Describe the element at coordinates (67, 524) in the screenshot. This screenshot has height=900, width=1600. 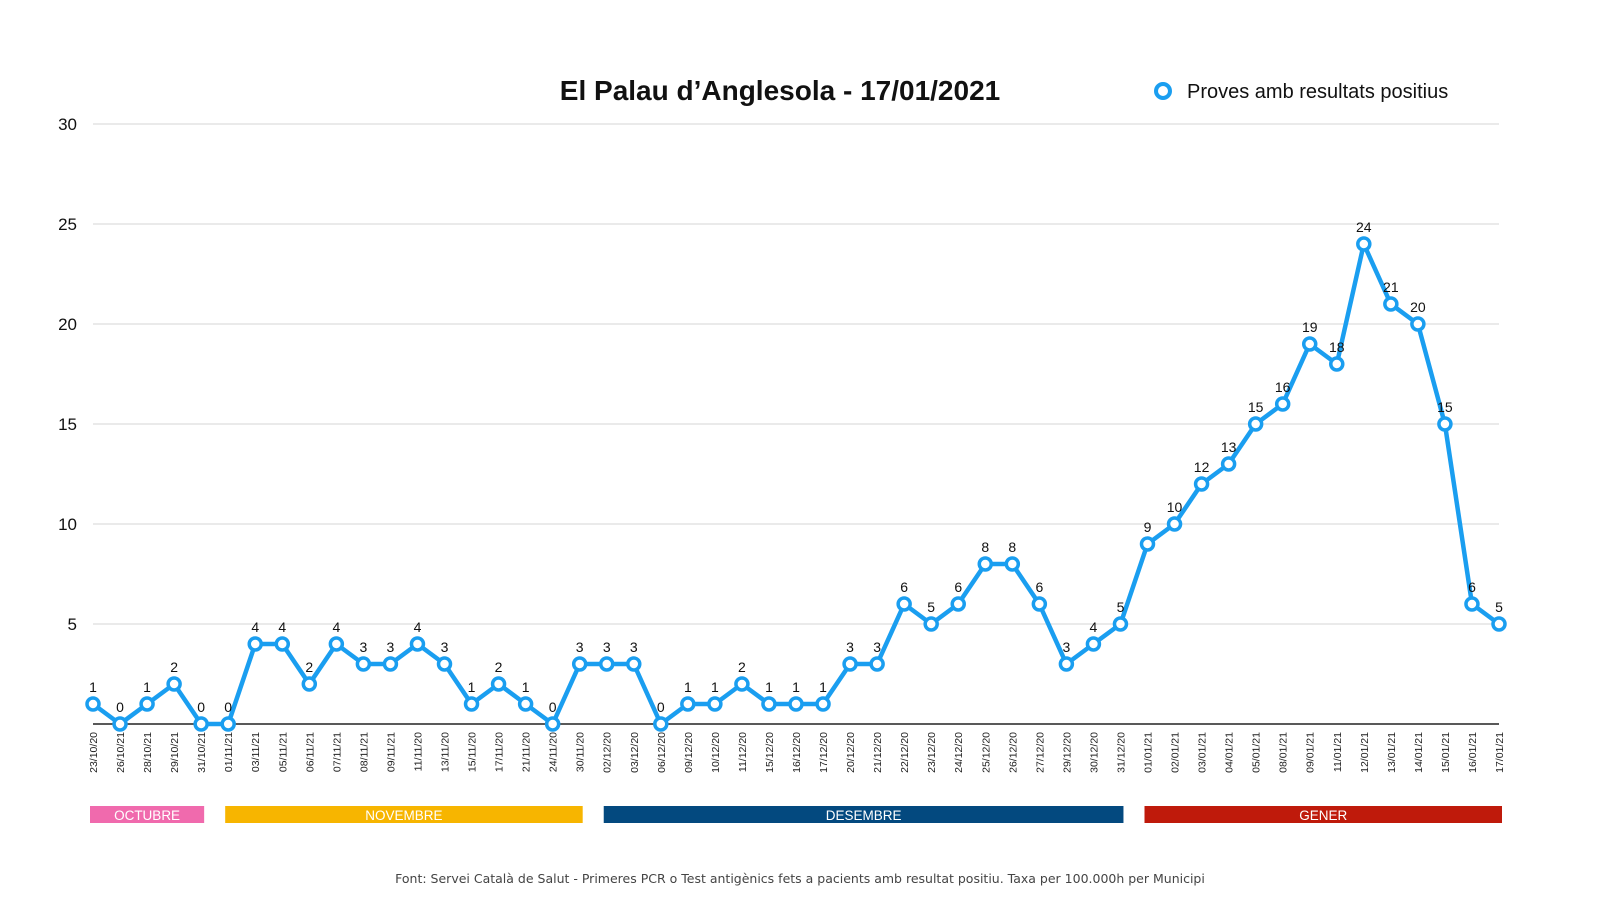
I see `y-tick-label: 10` at that location.